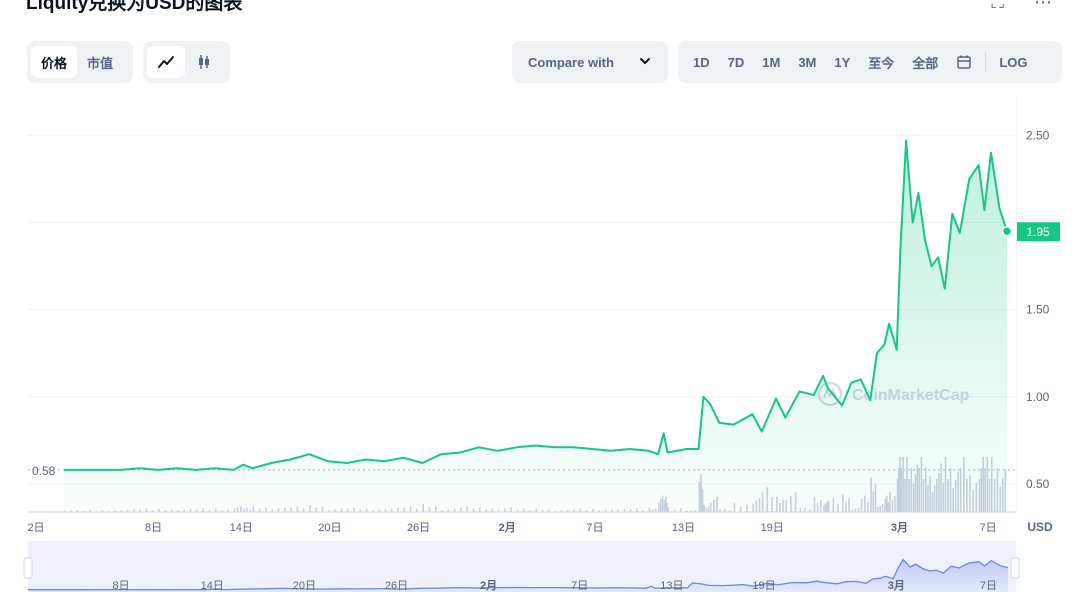 The width and height of the screenshot is (1080, 592). What do you see at coordinates (507, 527) in the screenshot?
I see `x-tick-label: 2月` at bounding box center [507, 527].